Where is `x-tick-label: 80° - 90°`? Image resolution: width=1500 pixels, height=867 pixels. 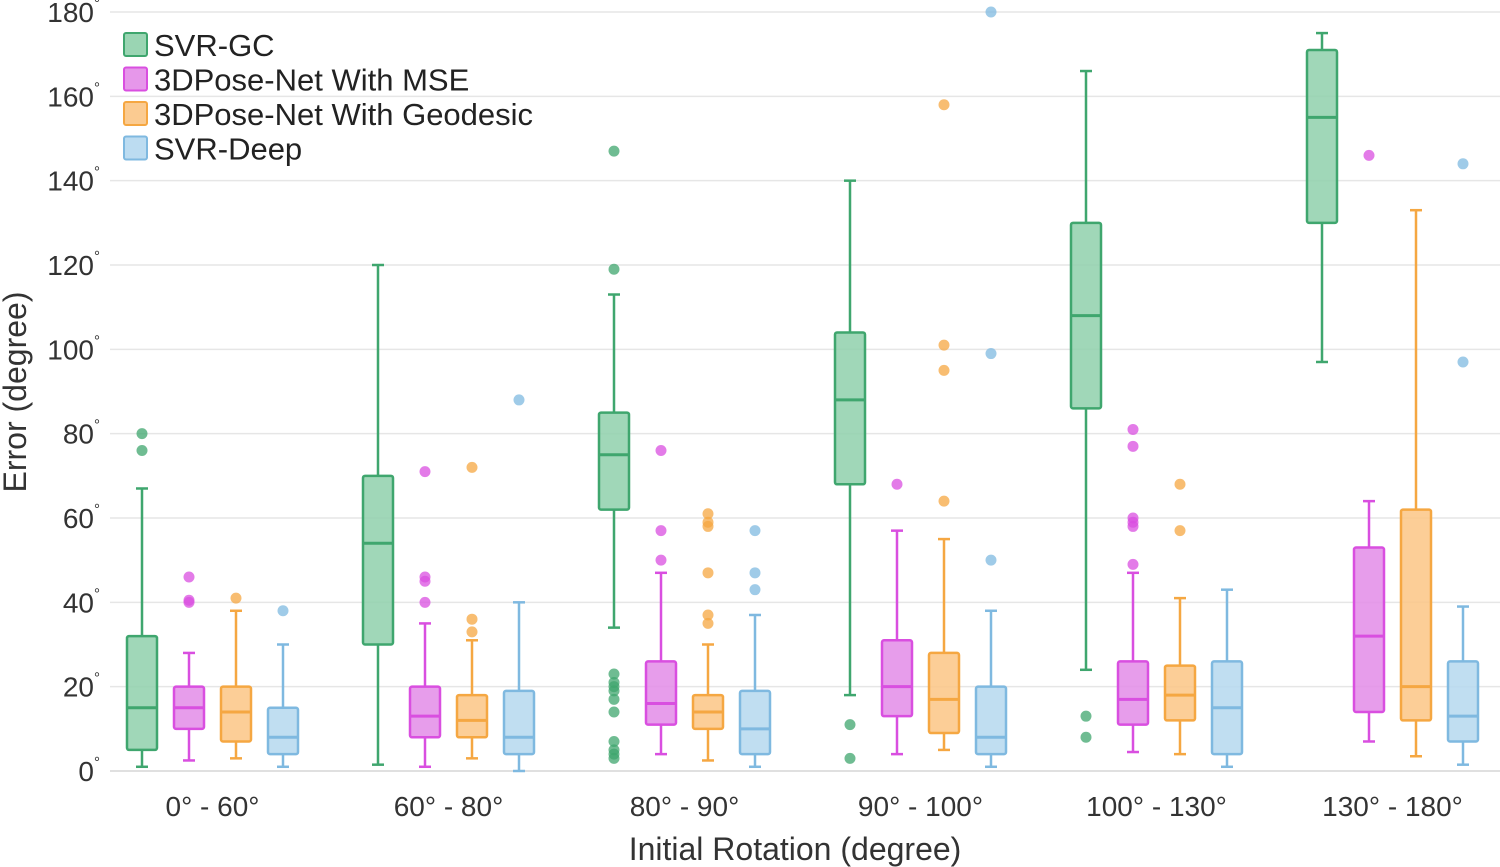 x-tick-label: 80° - 90° is located at coordinates (685, 806).